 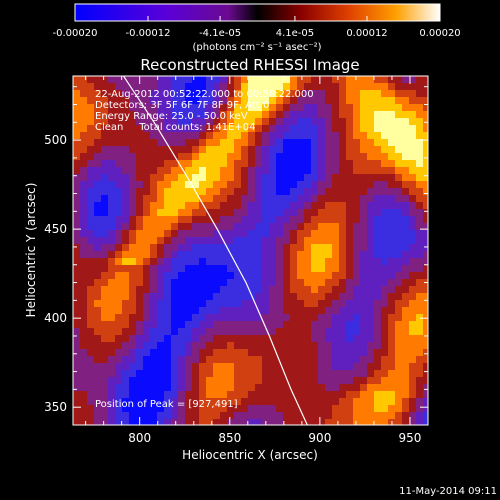 I want to click on info-line: Energy Range: 25.0 - 50.0 keV, so click(x=171, y=116).